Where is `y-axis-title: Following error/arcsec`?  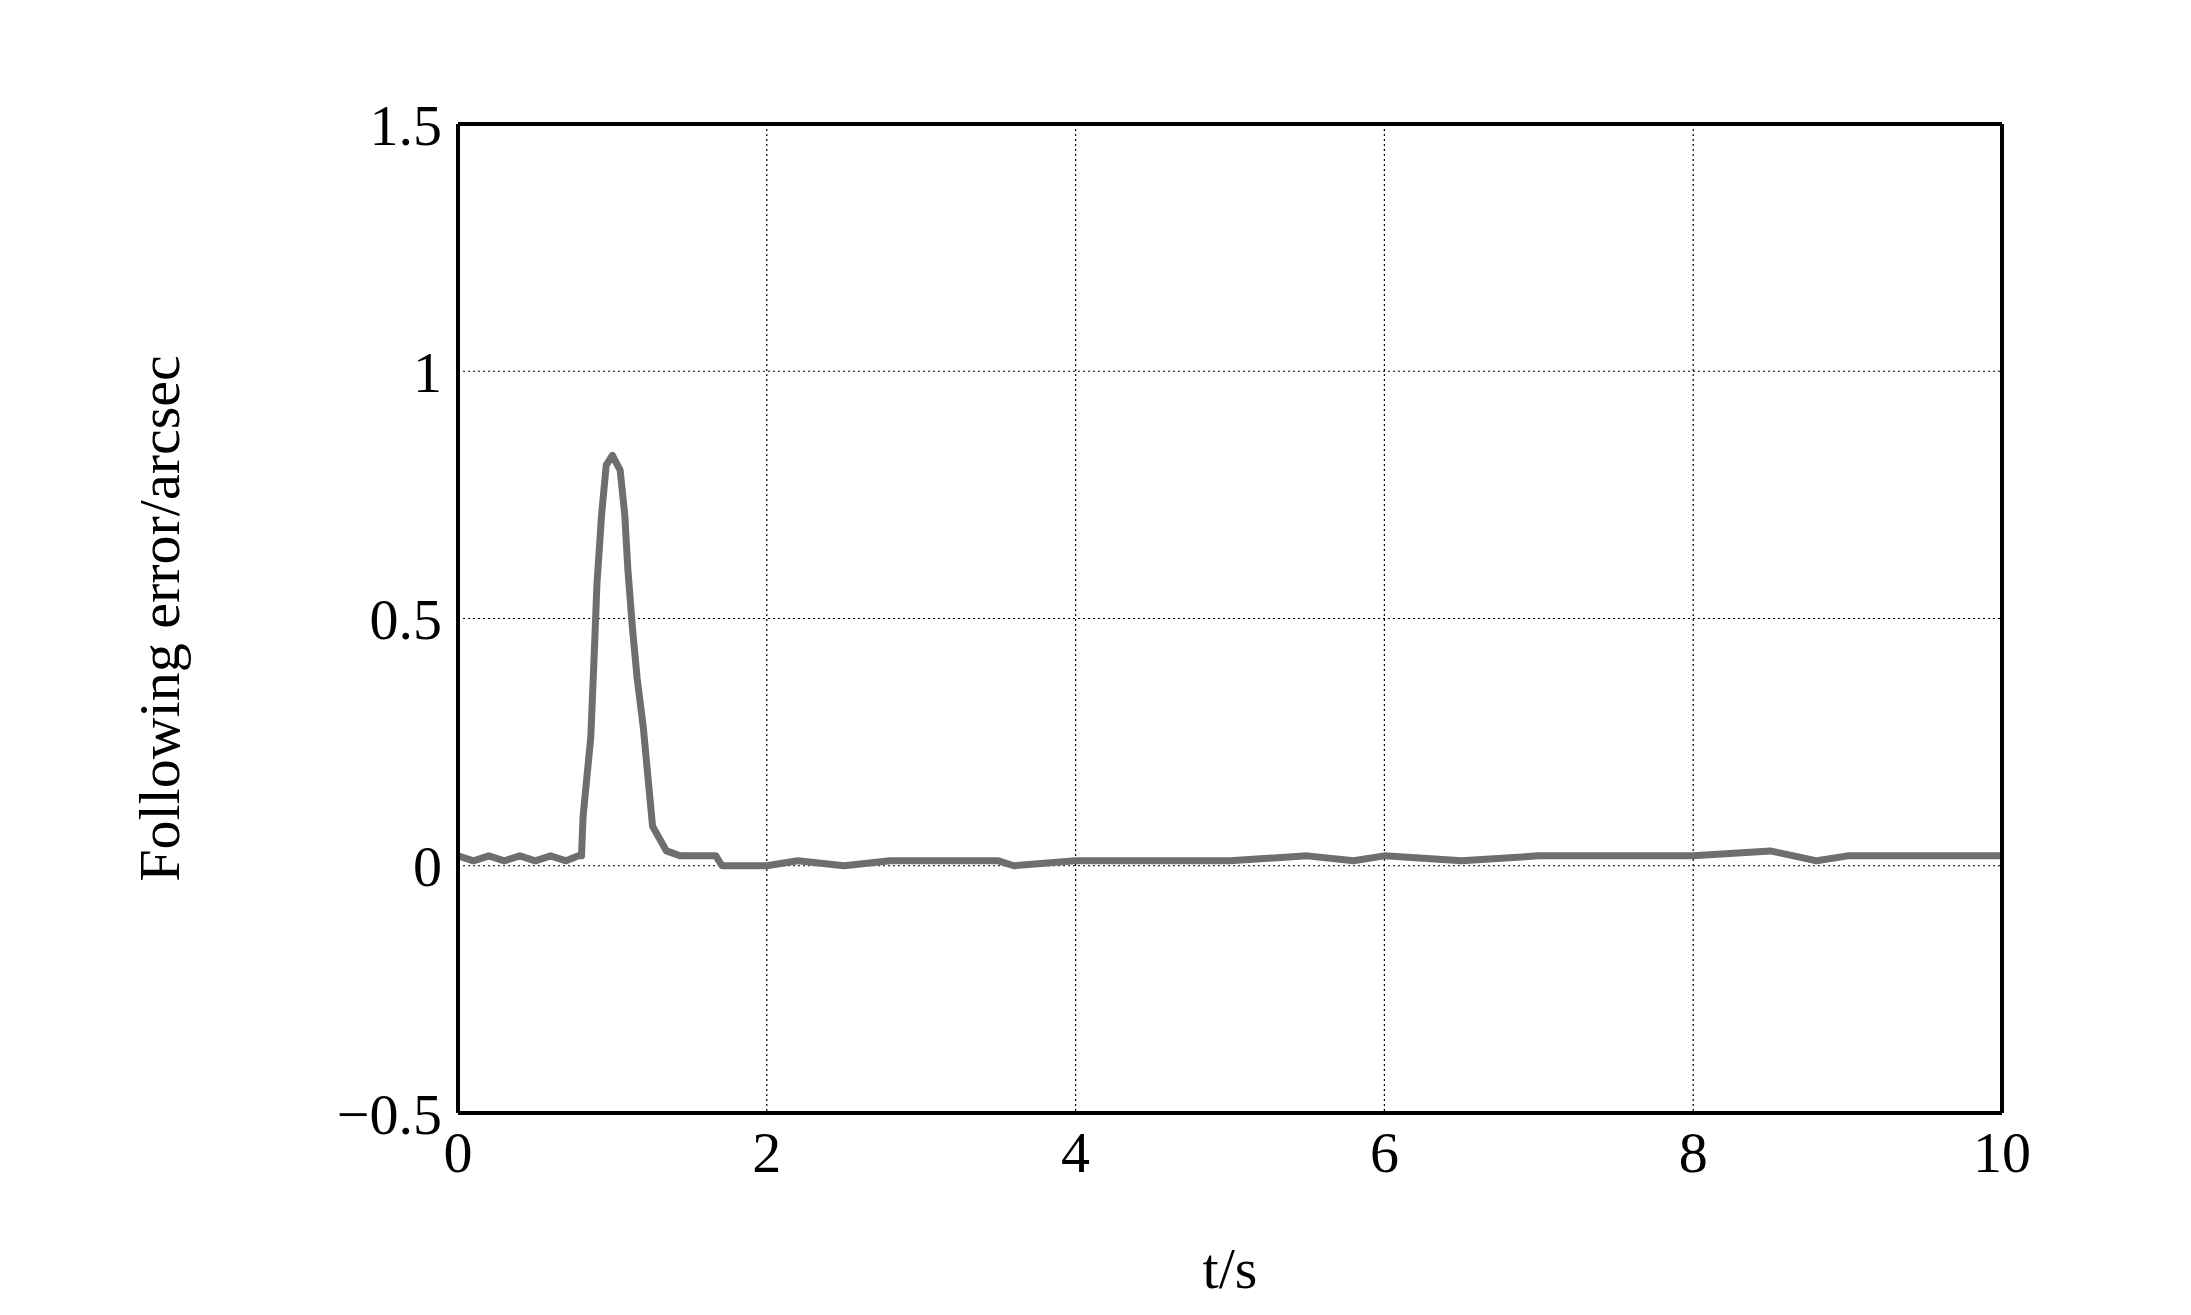 y-axis-title: Following error/arcsec is located at coordinates (159, 618).